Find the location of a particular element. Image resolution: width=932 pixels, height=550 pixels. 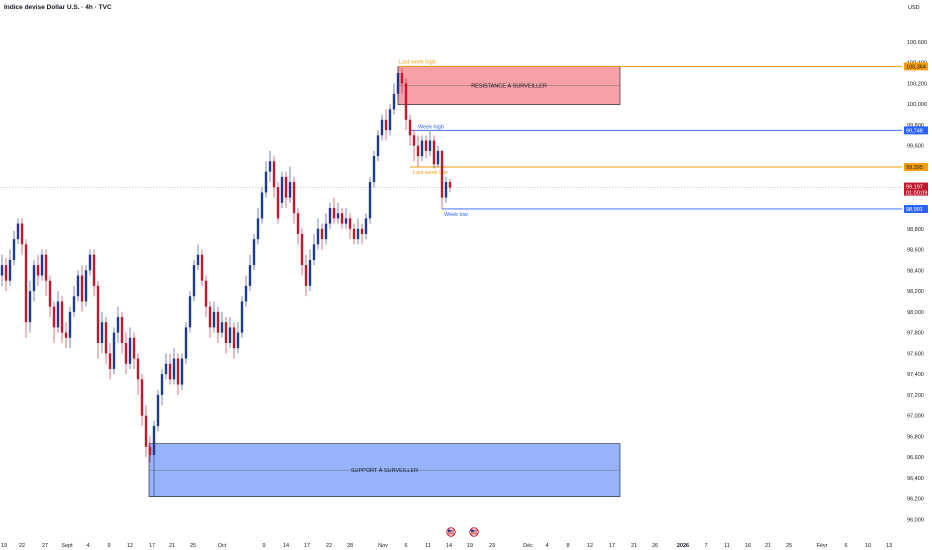

resistance-zone-label: RÉSISTANCE À SURVEILLER is located at coordinates (509, 86).